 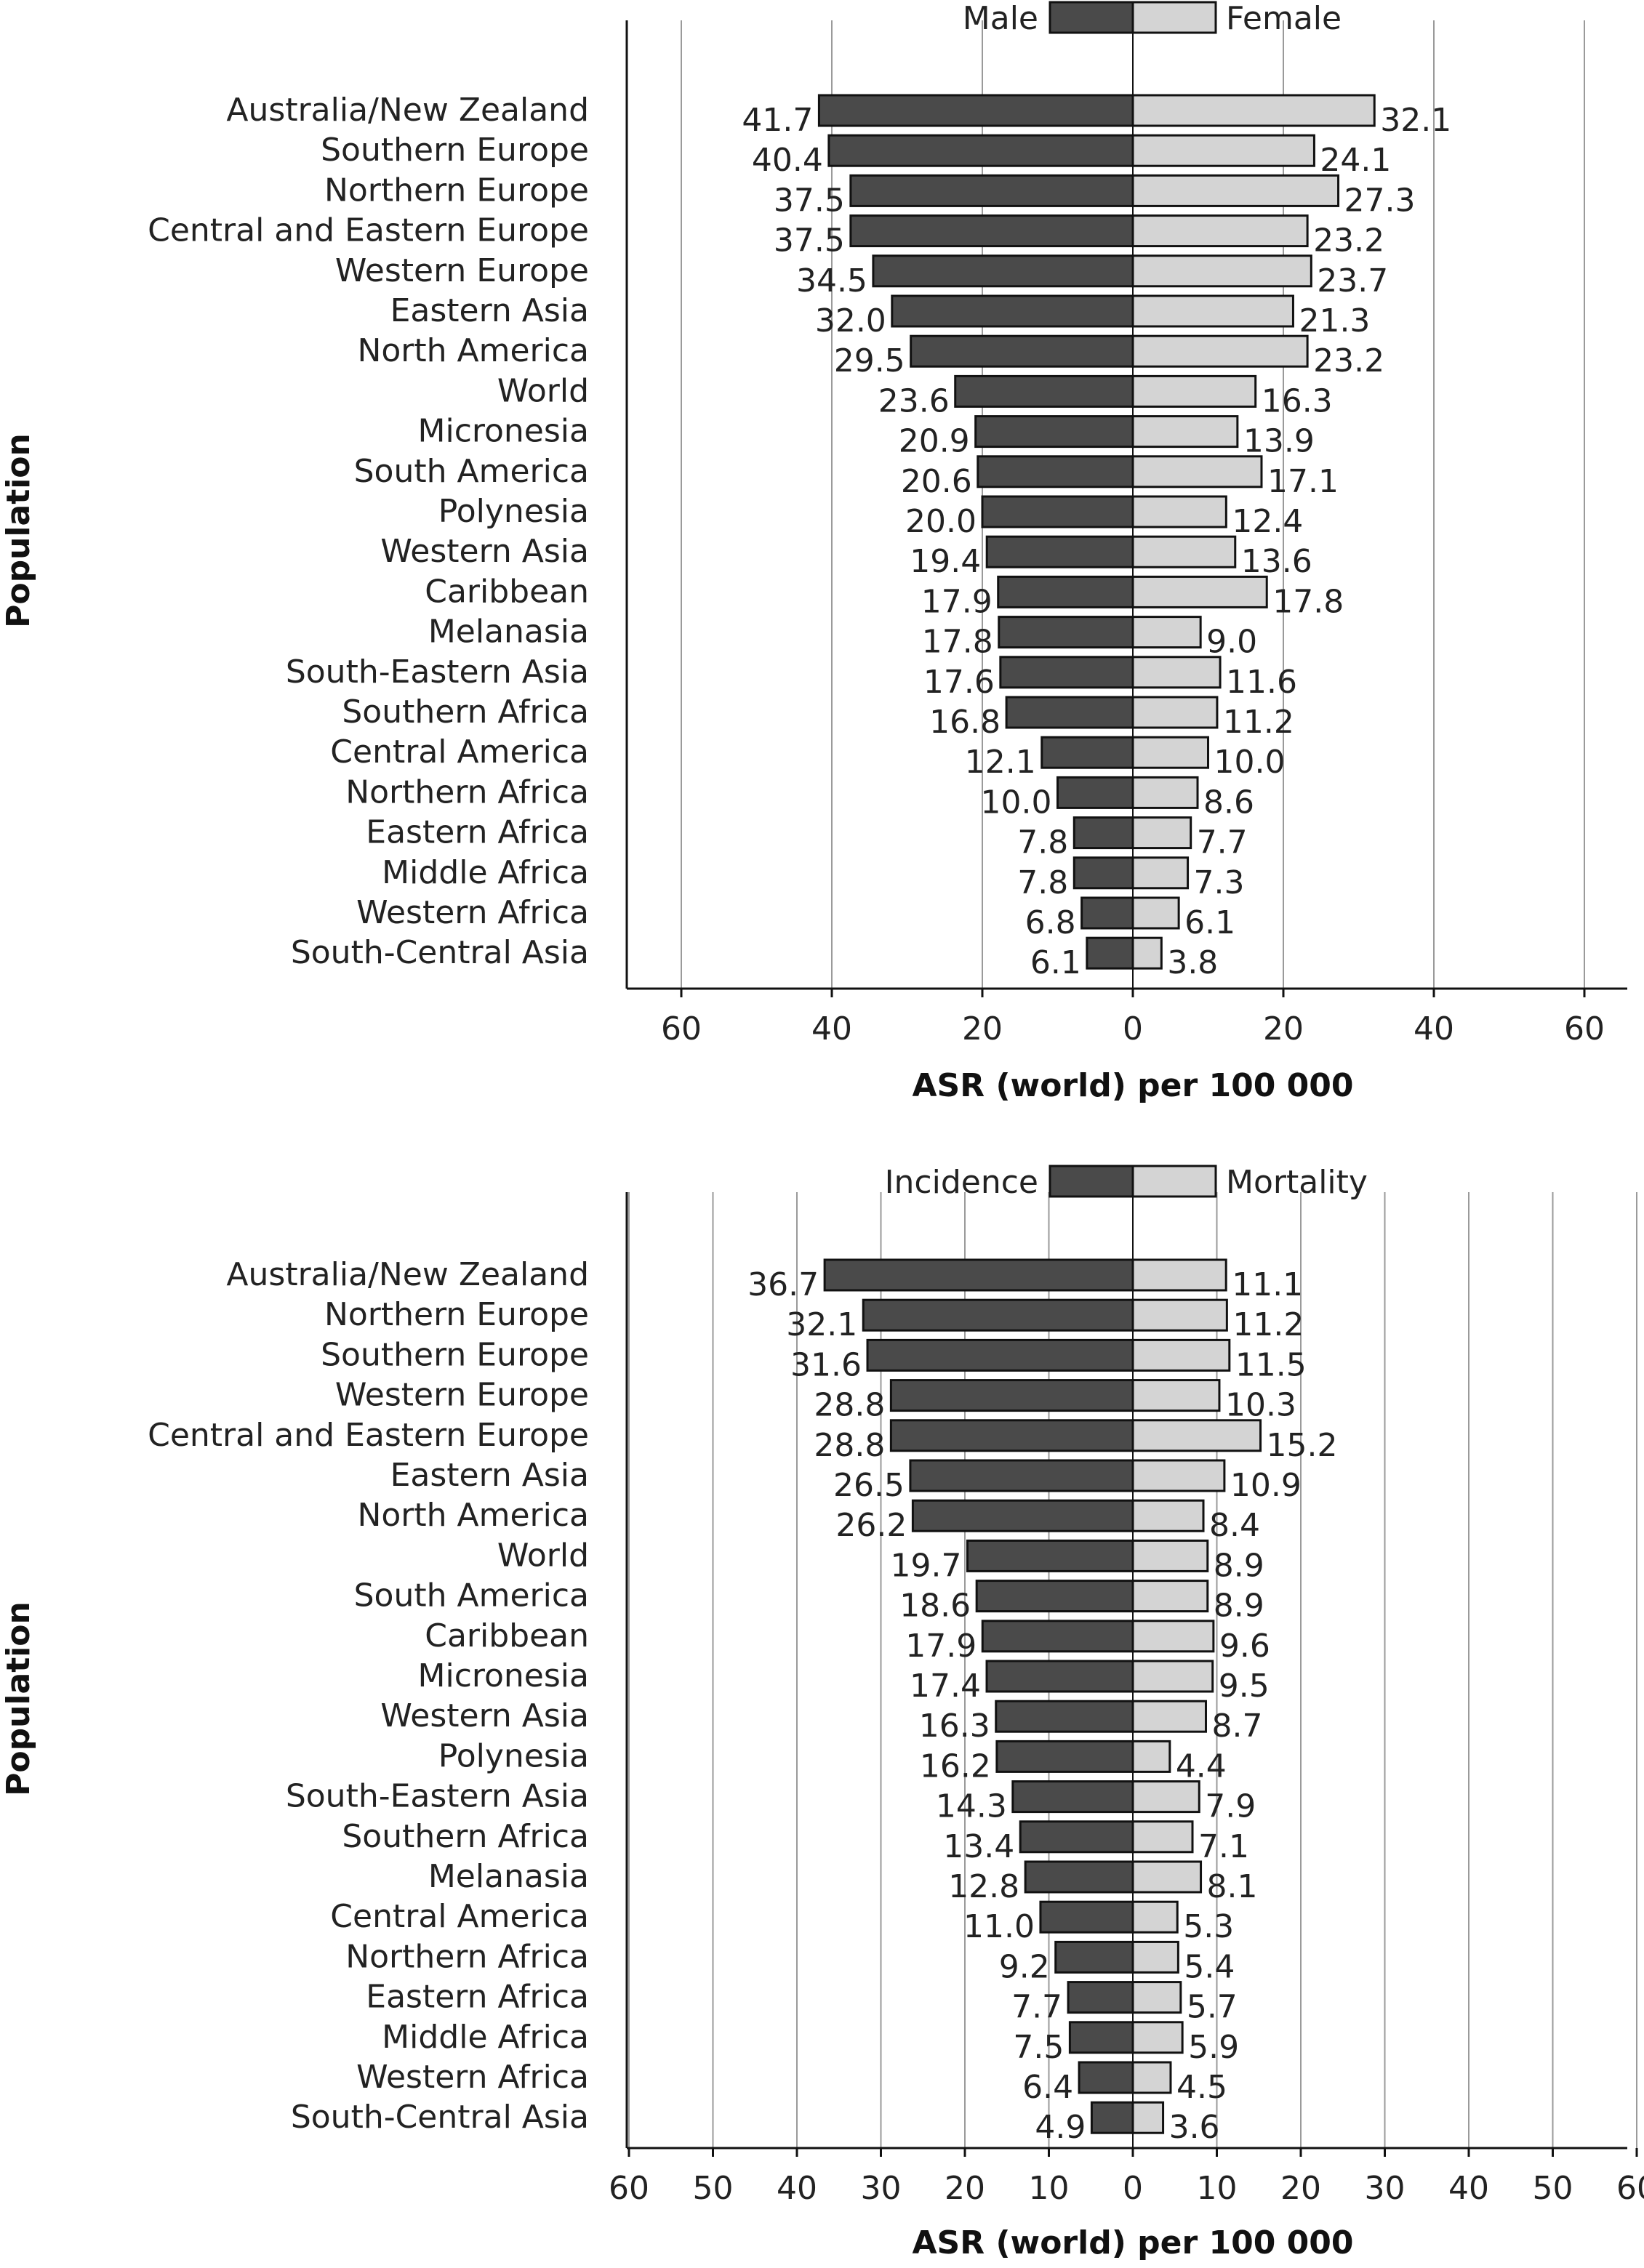 I want to click on x-tick-label: 30, so click(x=1385, y=2188).